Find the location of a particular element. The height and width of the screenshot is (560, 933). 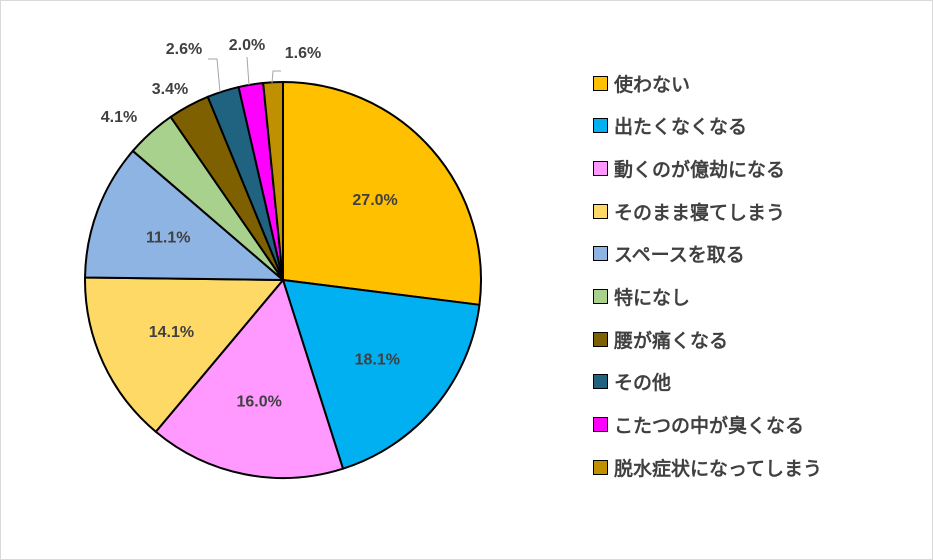

legend-item: 脱水症状になってしまう is located at coordinates (707, 467).